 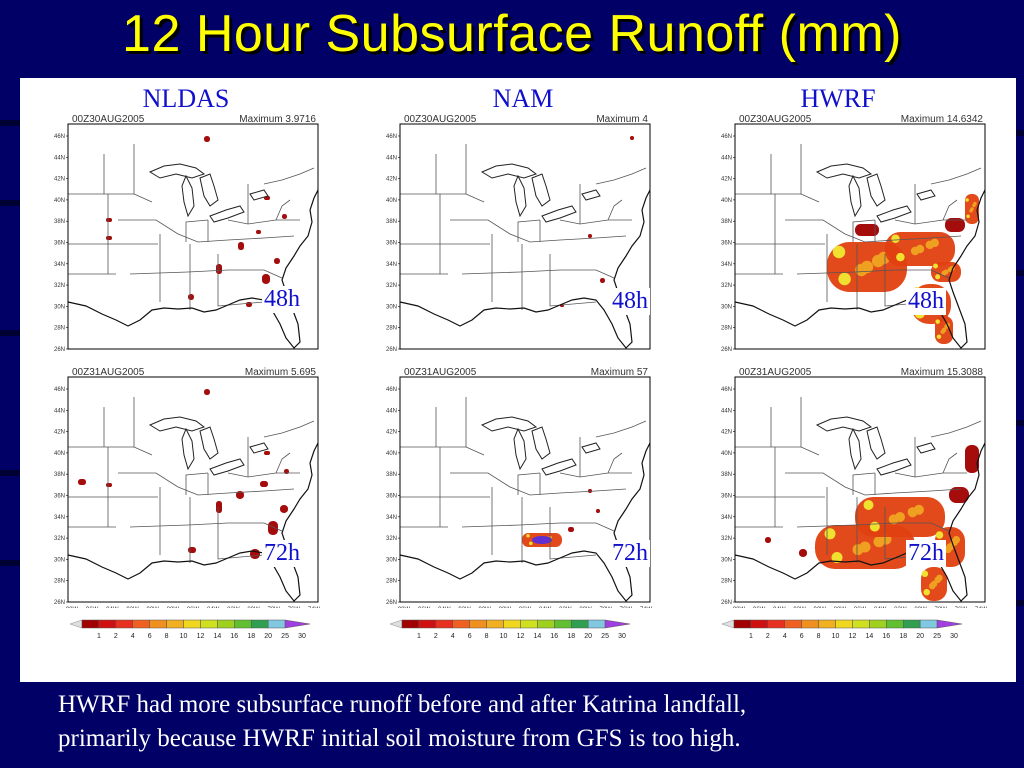 What do you see at coordinates (525, 607) in the screenshot?
I see `lon-tick-label: 86W` at bounding box center [525, 607].